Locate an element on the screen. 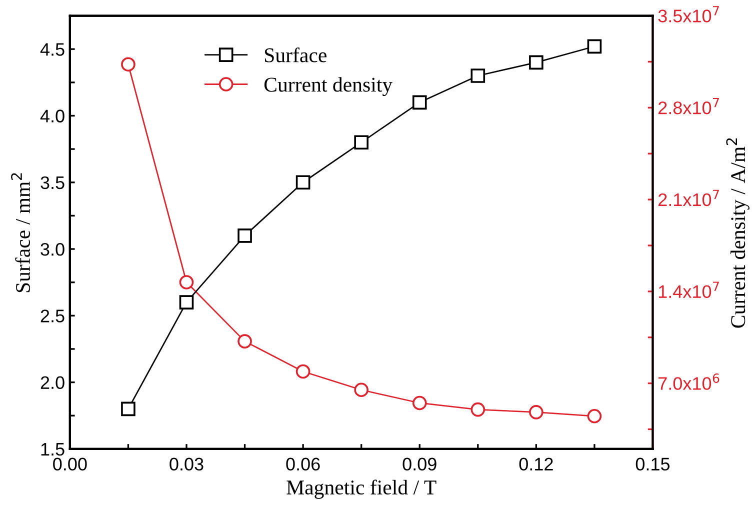  y2-tick-label: 1.4x10$^{7}$ is located at coordinates (688, 290).